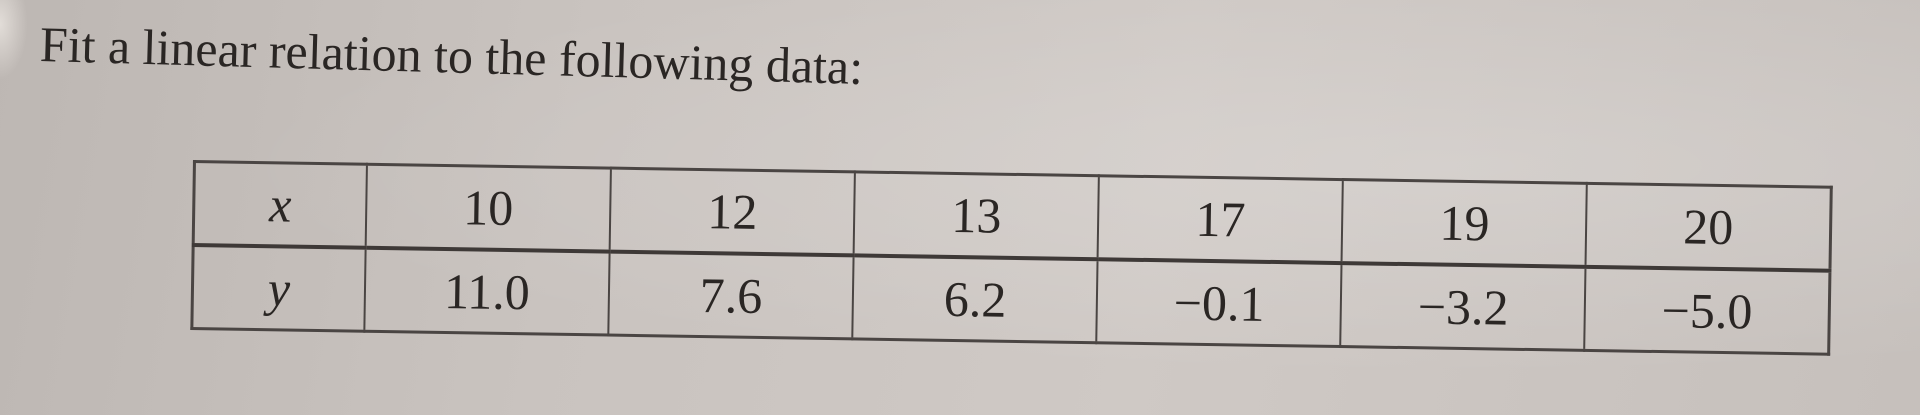 The width and height of the screenshot is (1920, 415). I want to click on table-cell: 11.0, so click(487, 291).